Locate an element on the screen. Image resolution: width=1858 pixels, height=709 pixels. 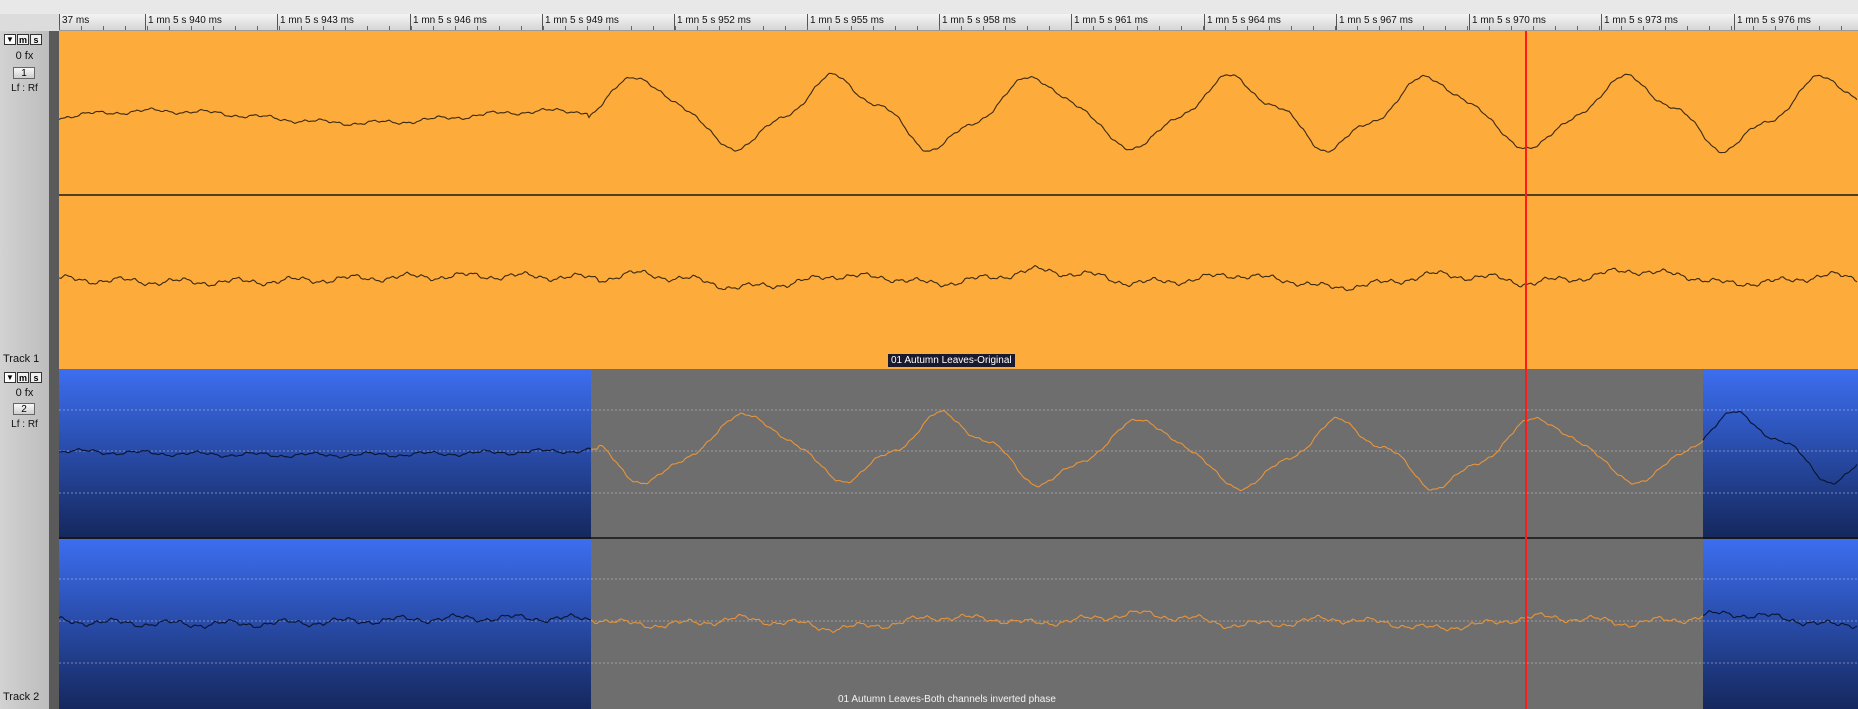
ruler-tick-label: 1 mn 5 s 964 ms is located at coordinates (1242, 22).